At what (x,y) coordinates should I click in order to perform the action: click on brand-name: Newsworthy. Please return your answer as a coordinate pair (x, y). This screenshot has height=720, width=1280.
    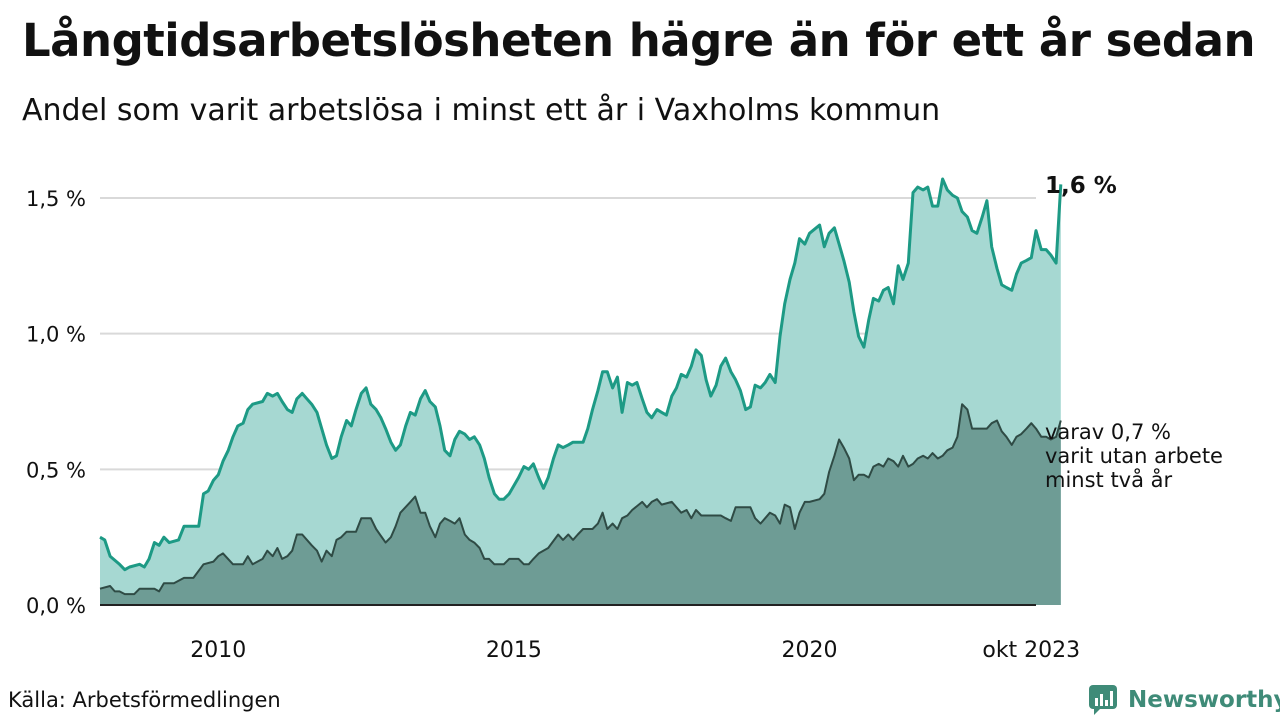
    Looking at the image, I should click on (1204, 700).